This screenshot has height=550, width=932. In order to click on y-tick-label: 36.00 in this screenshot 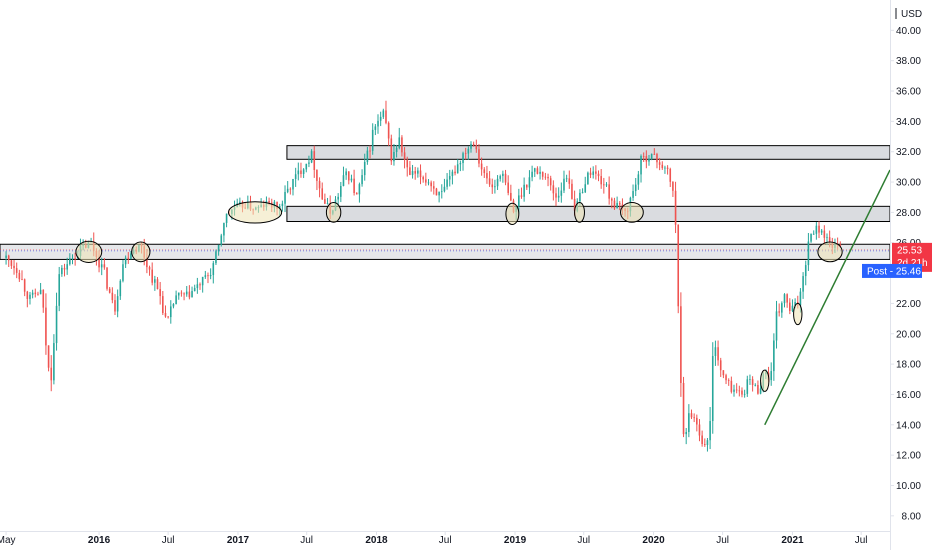, I will do `click(908, 92)`.